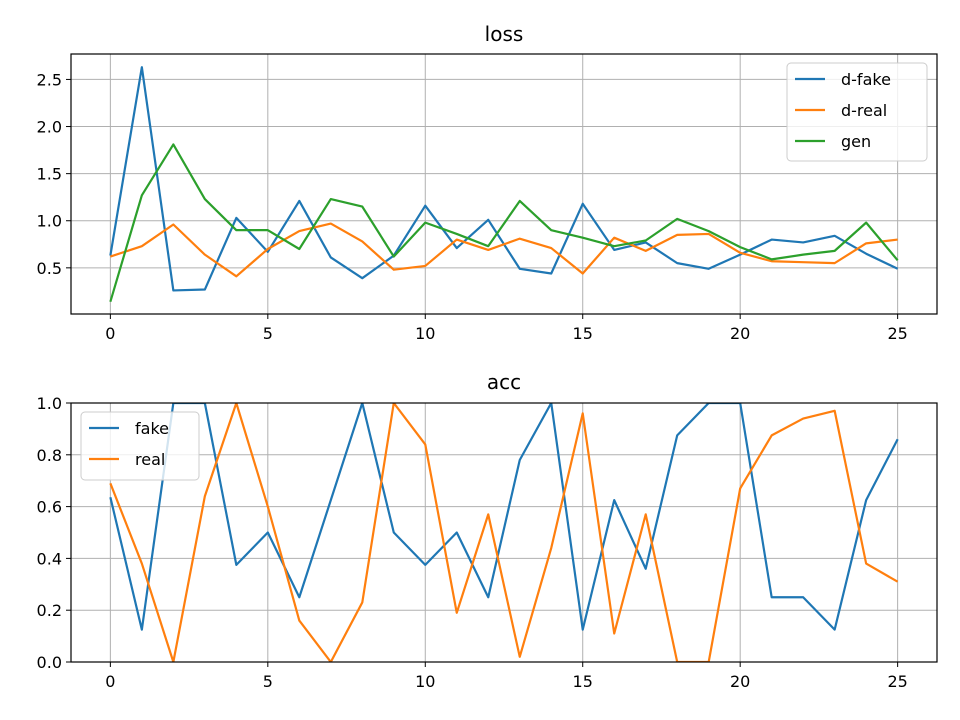 The height and width of the screenshot is (720, 960). I want to click on y-tick-label: 0.6, so click(49, 507).